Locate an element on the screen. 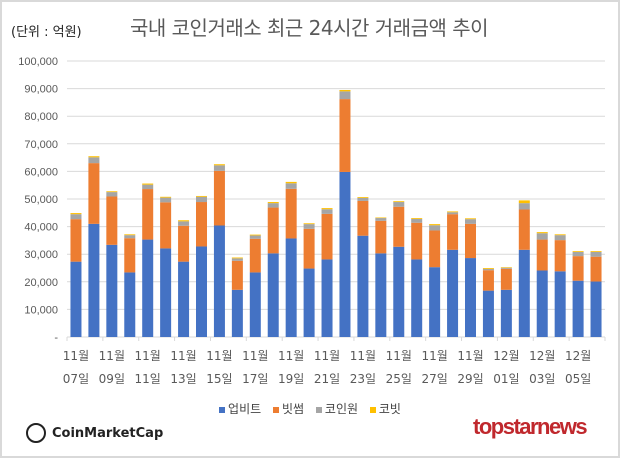 The image size is (620, 458). y-tick-label: 10,000 is located at coordinates (41, 310).